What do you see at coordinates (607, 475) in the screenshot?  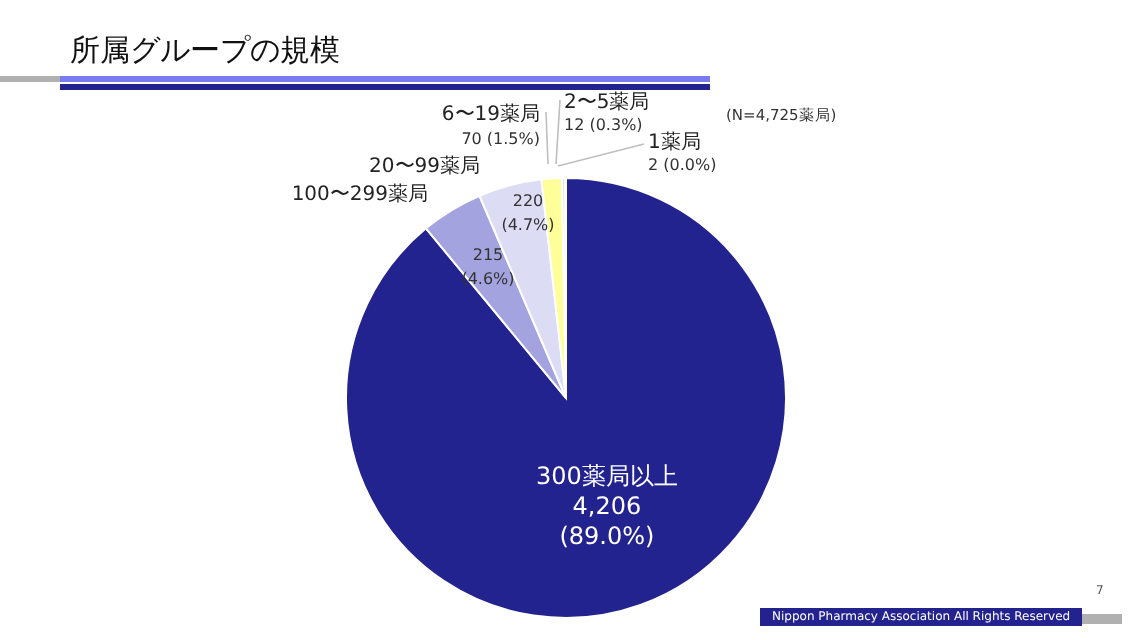 I see `slice-label: 300薬局以上` at bounding box center [607, 475].